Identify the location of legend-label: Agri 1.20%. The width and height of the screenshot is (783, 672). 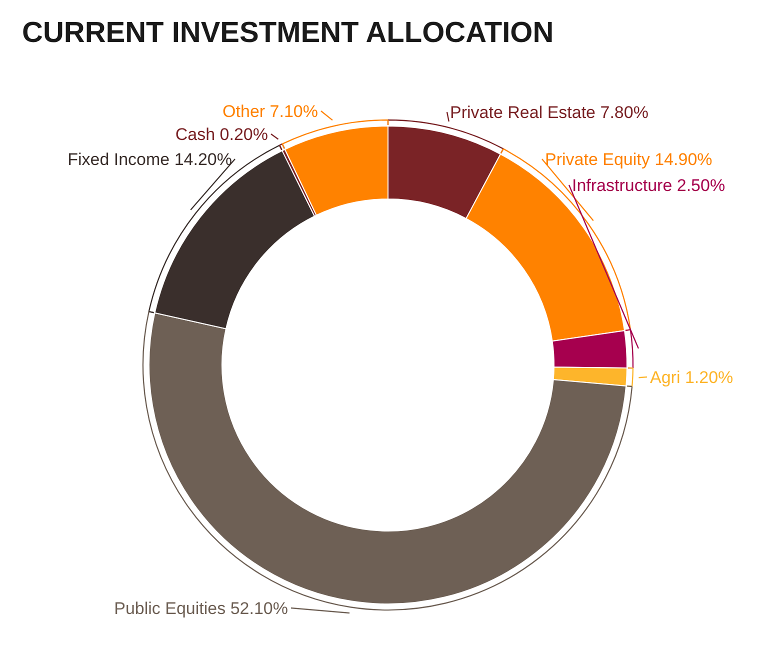
(692, 377).